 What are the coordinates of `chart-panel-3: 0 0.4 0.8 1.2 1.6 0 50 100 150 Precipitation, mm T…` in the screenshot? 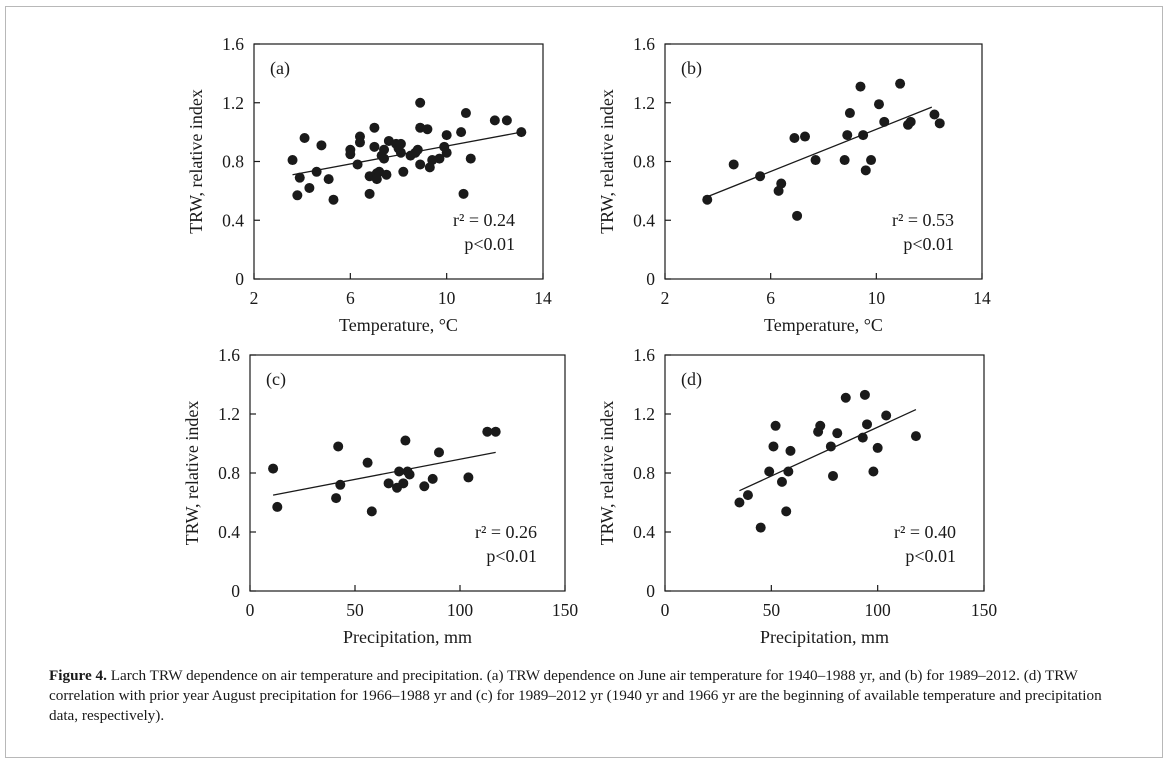 It's located at (380, 496).